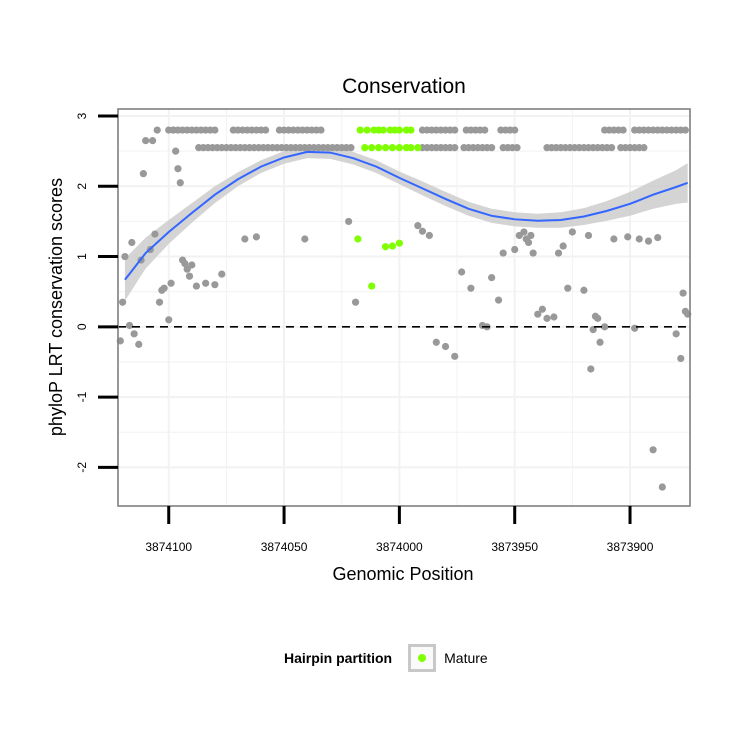  What do you see at coordinates (168, 547) in the screenshot?
I see `x-tick-label: 3874100` at bounding box center [168, 547].